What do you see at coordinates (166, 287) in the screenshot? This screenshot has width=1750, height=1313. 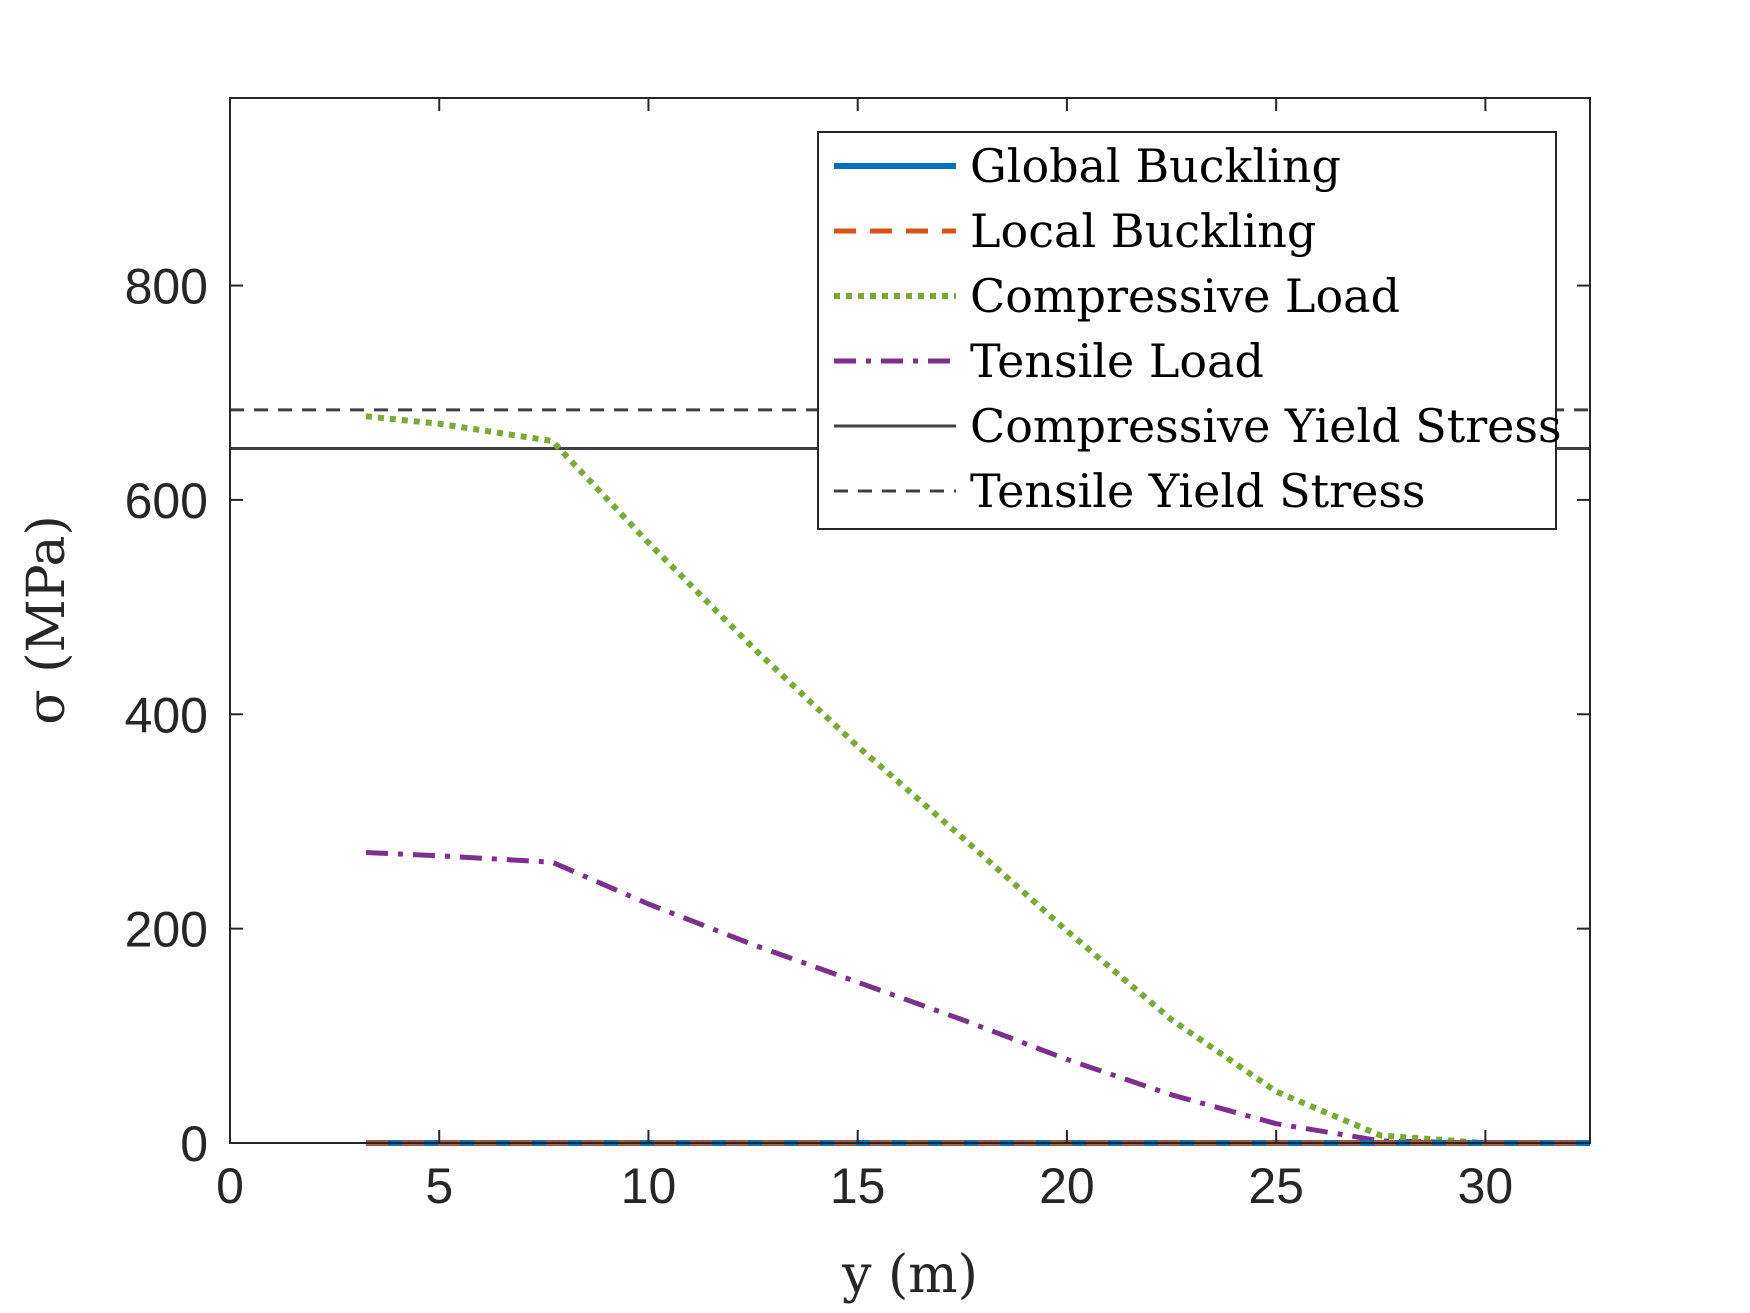 I see `y-tick-label: 800` at bounding box center [166, 287].